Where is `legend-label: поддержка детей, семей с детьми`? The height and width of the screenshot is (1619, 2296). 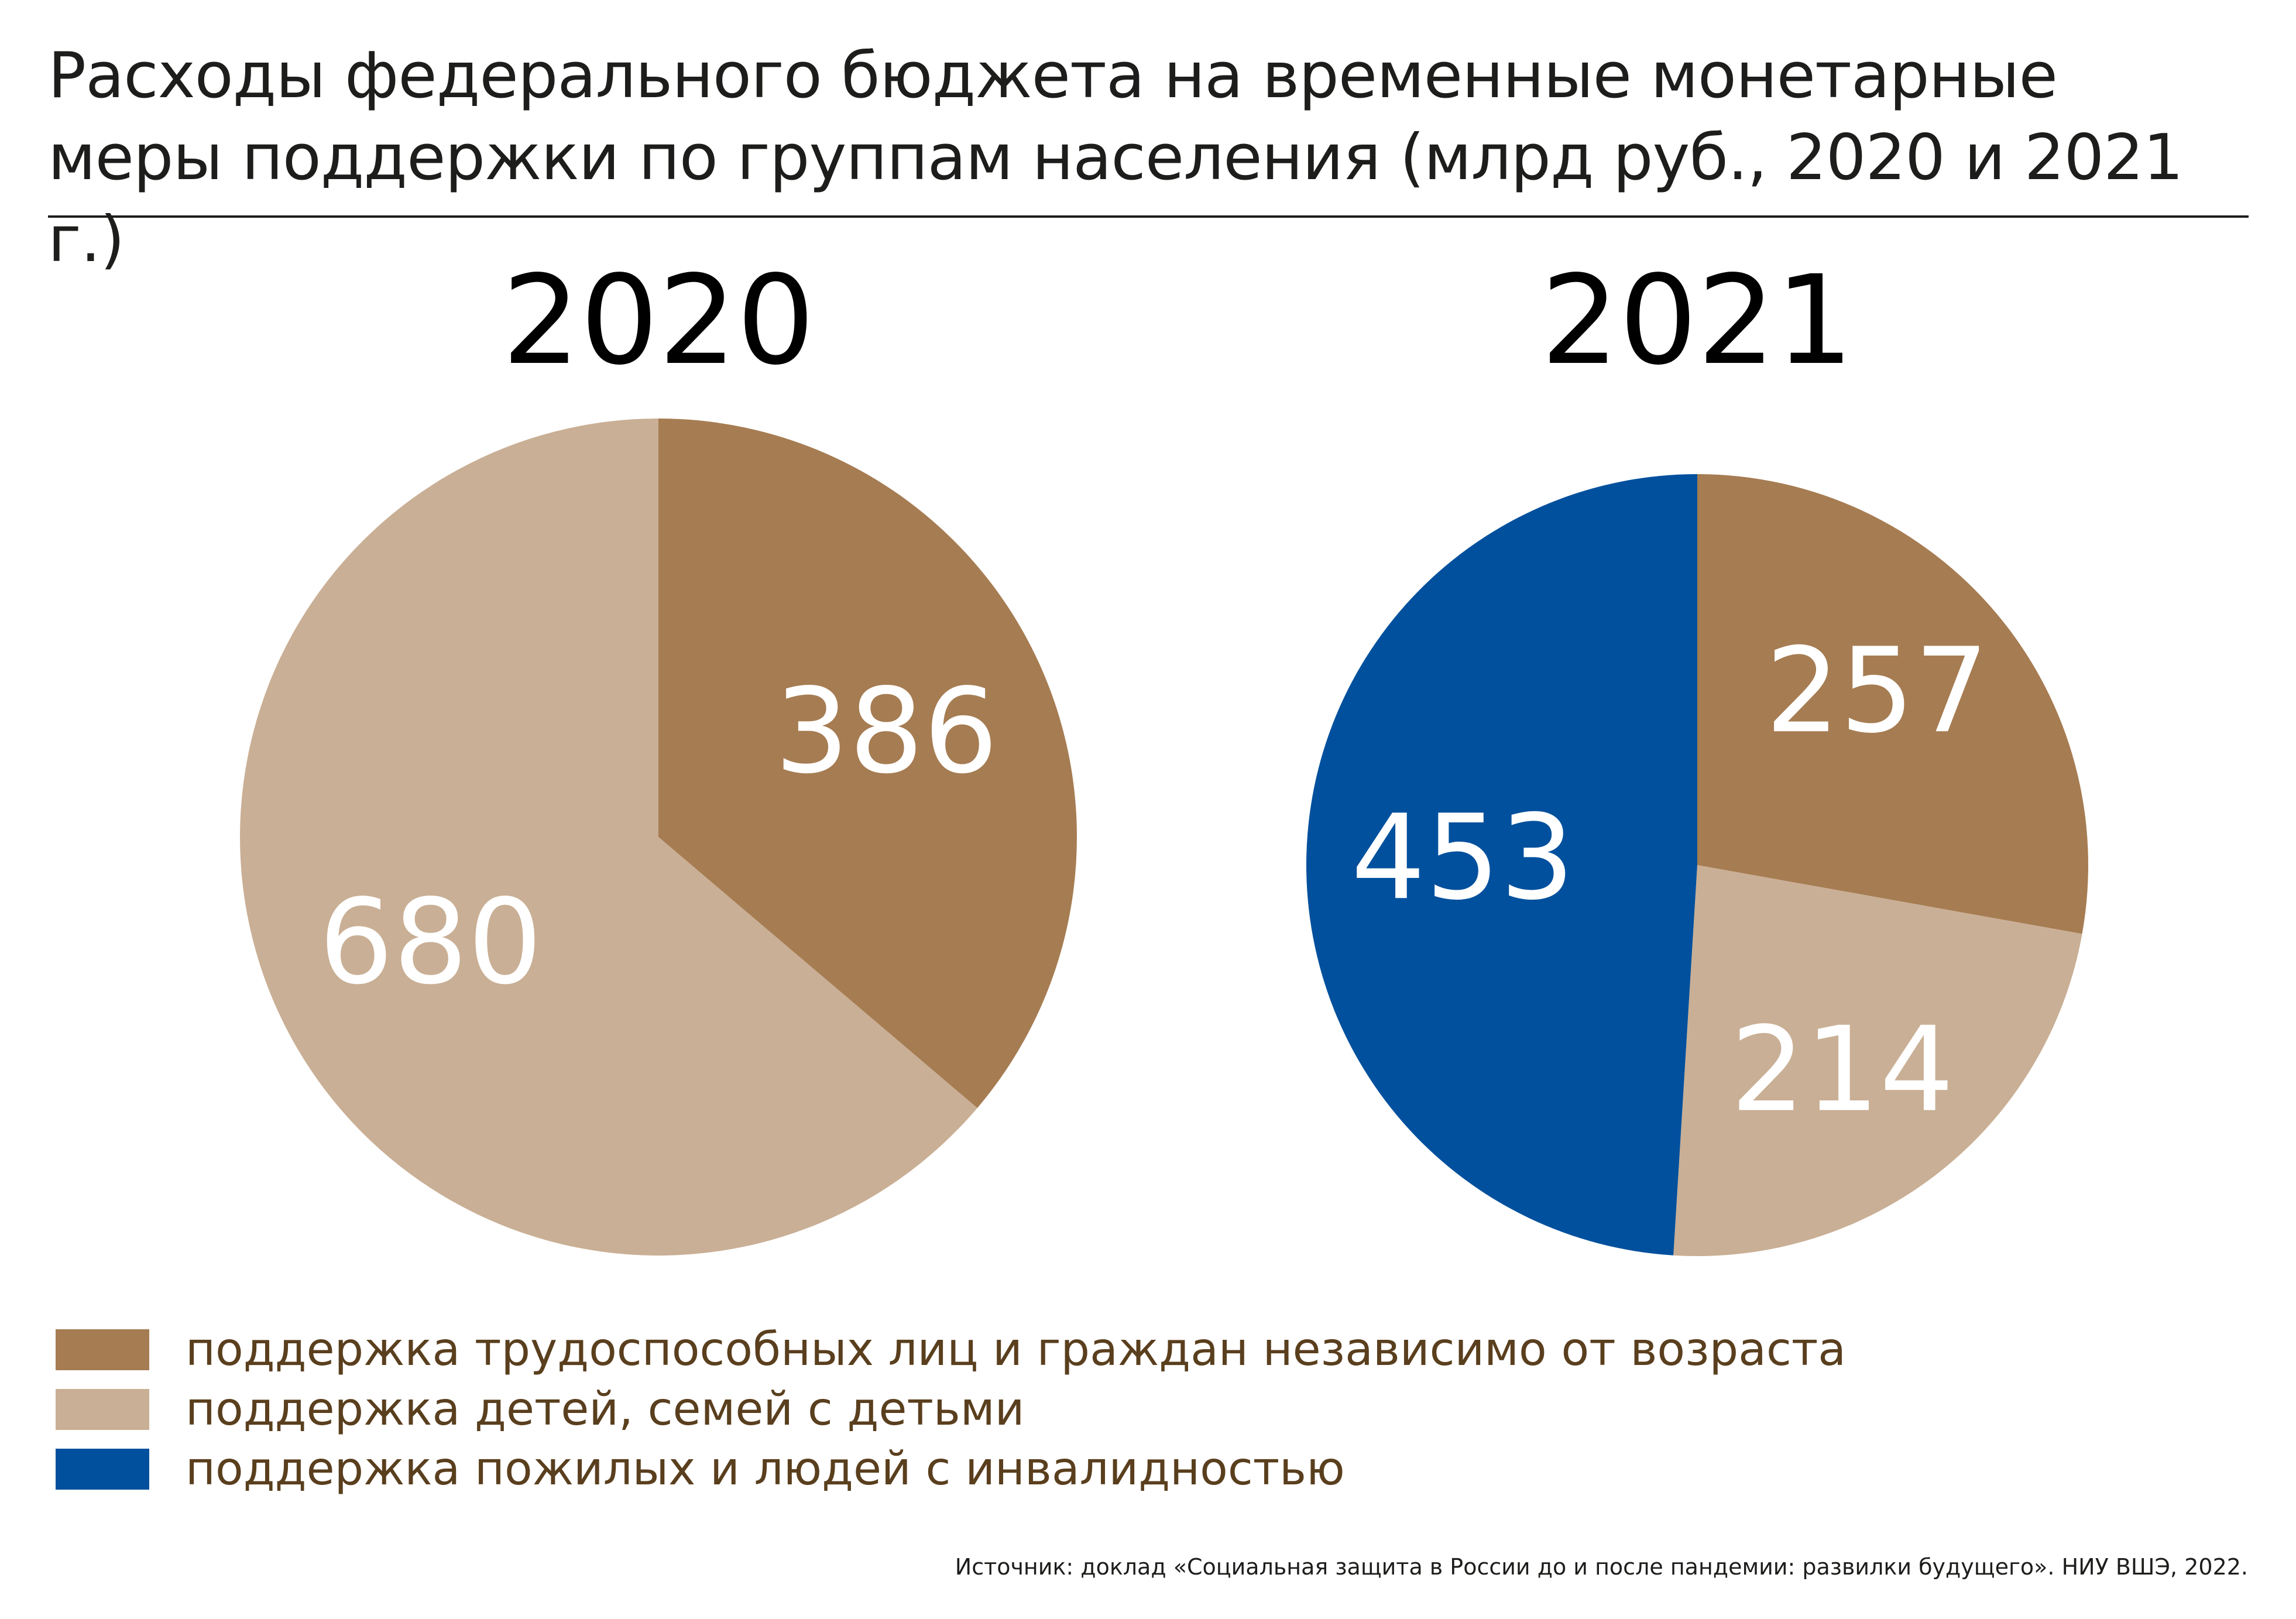
legend-label: поддержка детей, семей с детьми is located at coordinates (605, 1409).